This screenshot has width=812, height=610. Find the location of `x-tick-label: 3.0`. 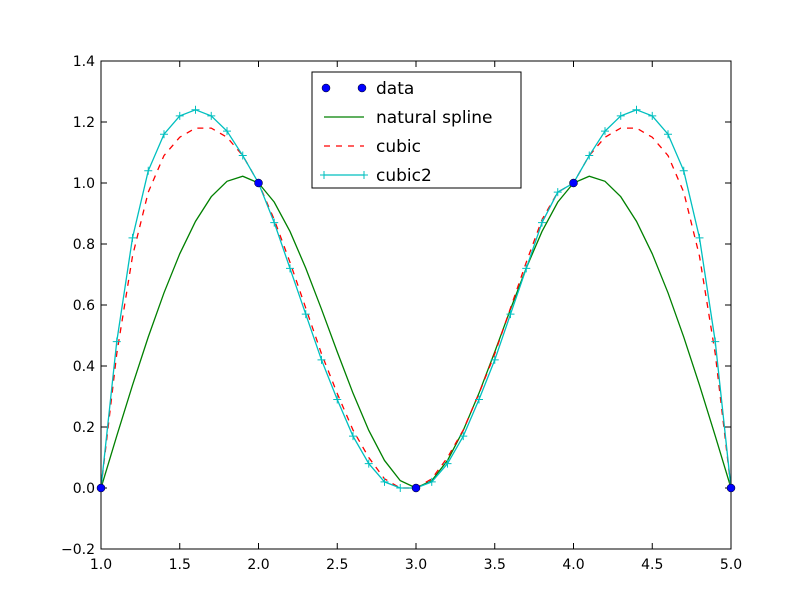

x-tick-label: 3.0 is located at coordinates (416, 565).